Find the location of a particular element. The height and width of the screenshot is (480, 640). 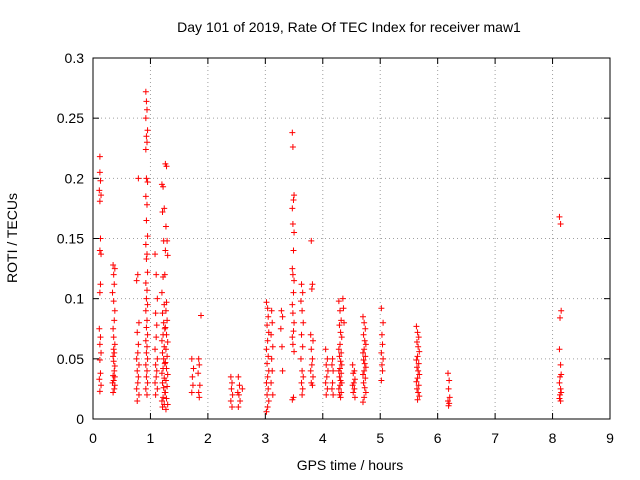

x-tick-label: 3 is located at coordinates (265, 438).